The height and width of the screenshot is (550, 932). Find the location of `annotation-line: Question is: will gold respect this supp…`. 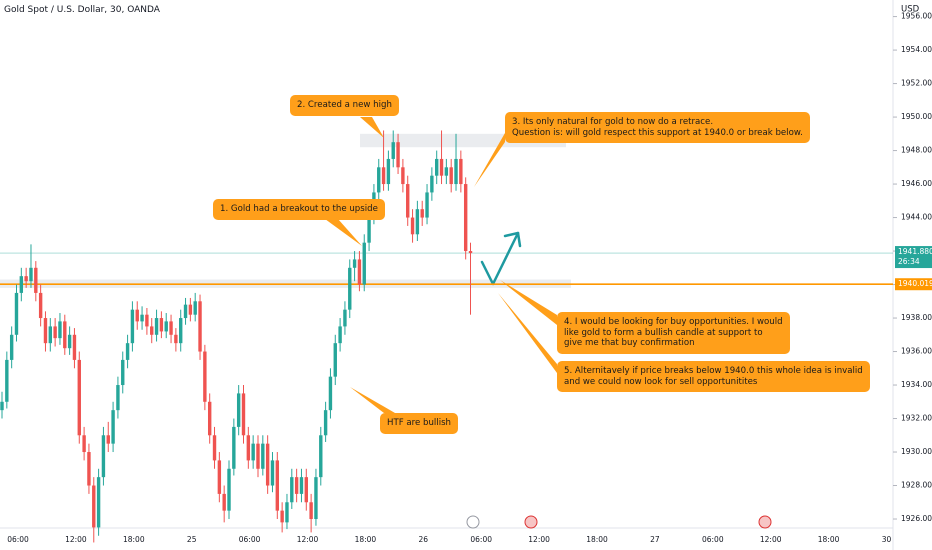

annotation-line: Question is: will gold respect this supp… is located at coordinates (657, 132).